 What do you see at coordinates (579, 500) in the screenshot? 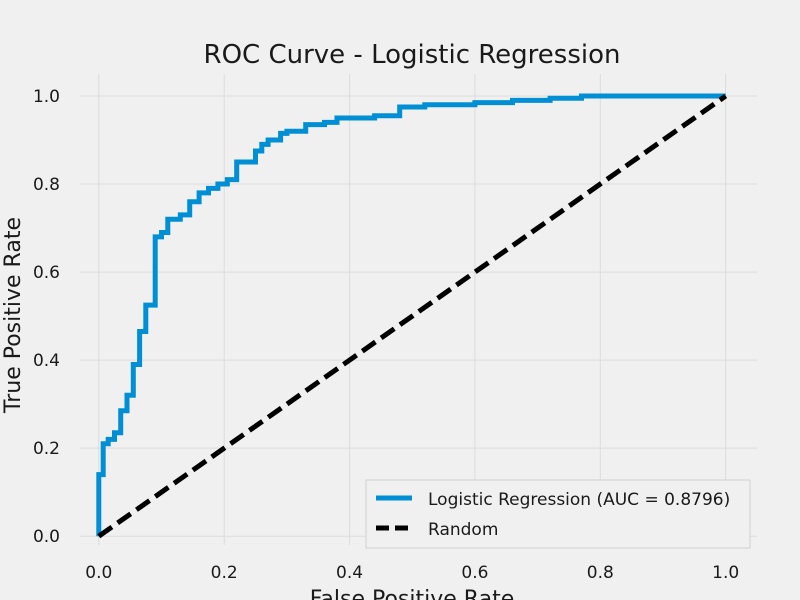
I see `legend-label-logistic: Logistic Regression (AUC = 0.8796)` at bounding box center [579, 500].